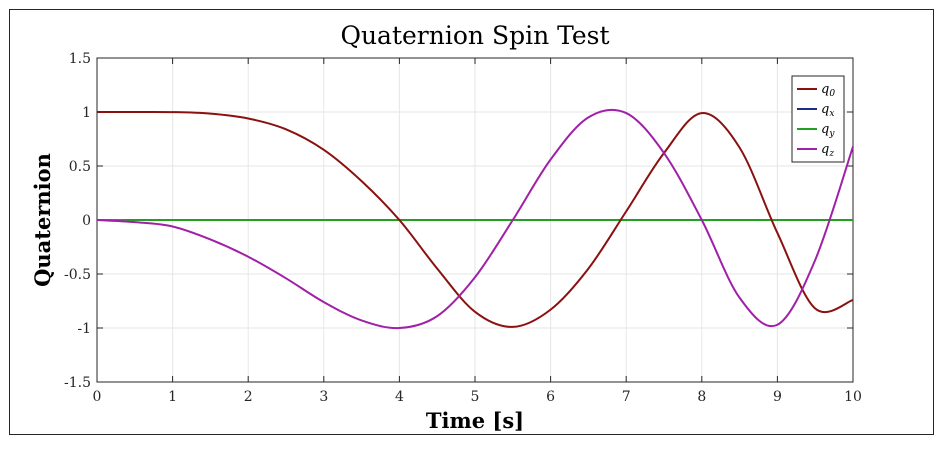 This screenshot has width=943, height=460. What do you see at coordinates (777, 397) in the screenshot?
I see `x-tick-label: 9` at bounding box center [777, 397].